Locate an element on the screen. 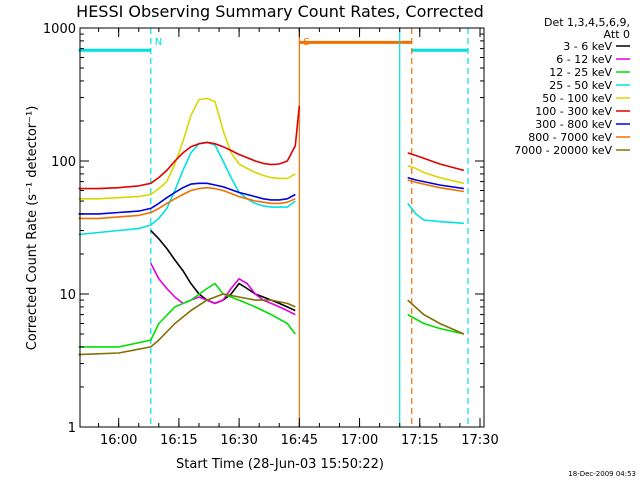 Image resolution: width=640 pixels, height=480 pixels. x-axis-label: Start Time (28-Jun-03 15:50:22) is located at coordinates (280, 464).